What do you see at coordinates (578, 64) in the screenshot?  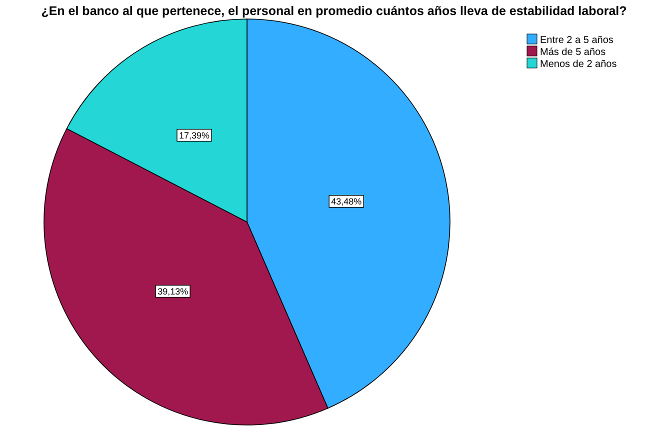 I see `legend-label: Menos de 2 años` at bounding box center [578, 64].